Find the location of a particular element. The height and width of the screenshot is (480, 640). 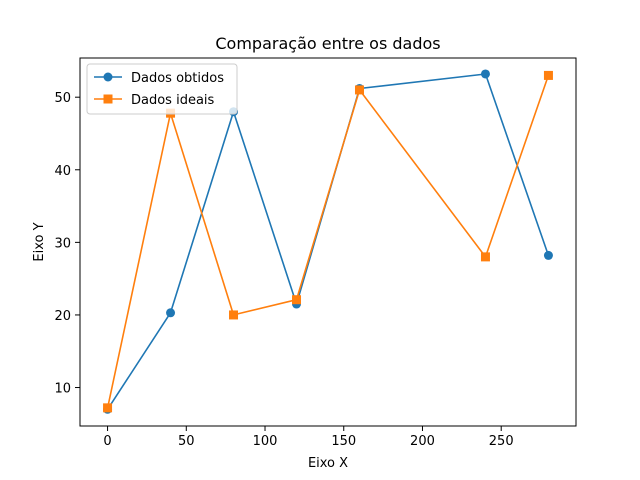

x-tick-label: 200 is located at coordinates (422, 441).